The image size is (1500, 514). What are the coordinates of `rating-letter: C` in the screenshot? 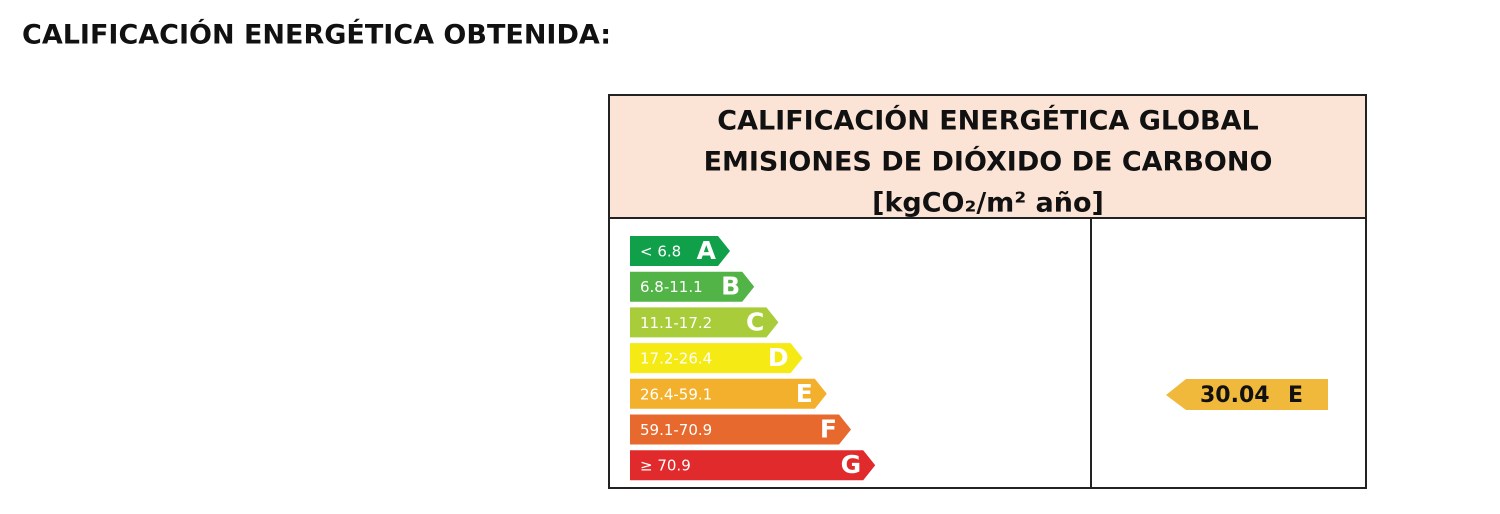 It's located at (755, 321).